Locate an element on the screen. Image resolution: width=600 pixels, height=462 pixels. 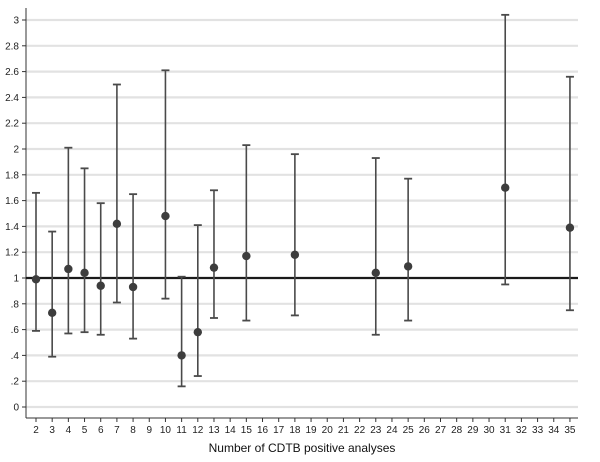
x-tick-label-25: 25 is located at coordinates (409, 430).